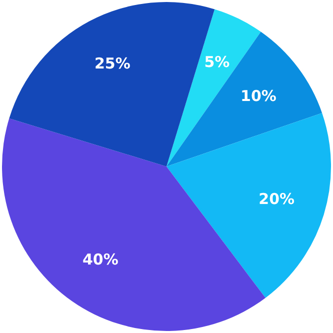  Describe the element at coordinates (112, 63) in the screenshot. I see `data-label: 25%` at that location.